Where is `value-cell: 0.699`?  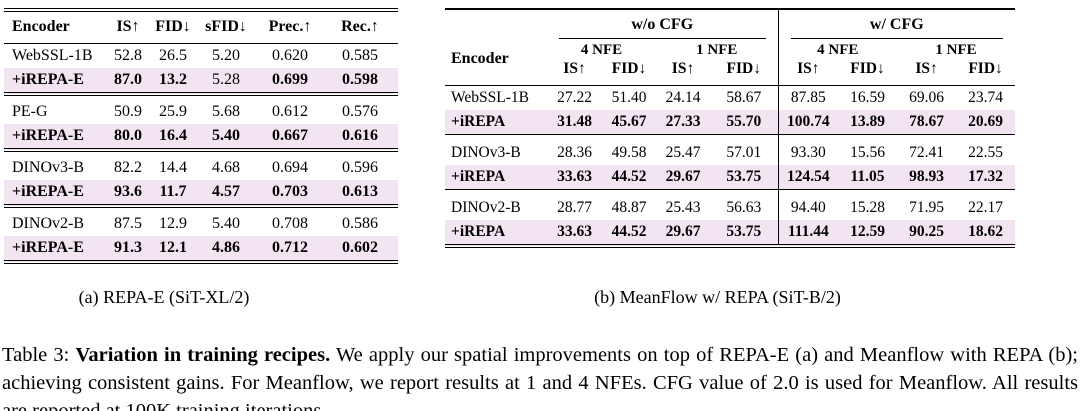
value-cell: 0.699 is located at coordinates (290, 81).